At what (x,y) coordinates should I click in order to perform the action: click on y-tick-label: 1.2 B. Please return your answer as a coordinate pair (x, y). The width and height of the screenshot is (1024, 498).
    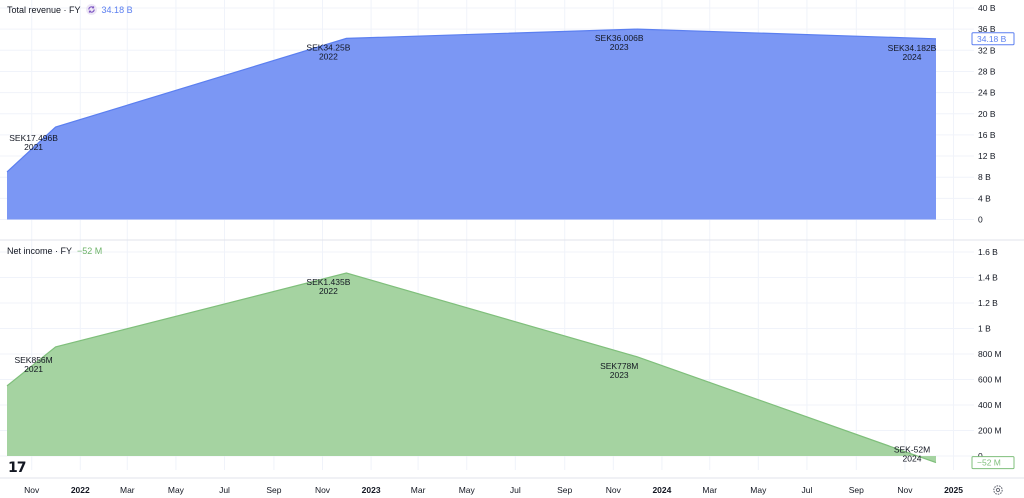
    Looking at the image, I should click on (988, 303).